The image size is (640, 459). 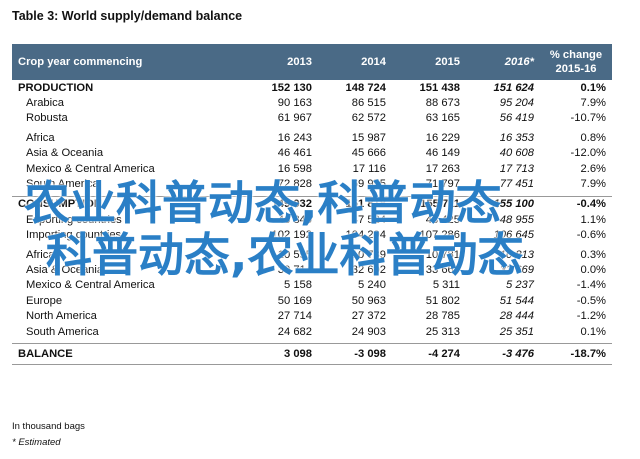 I want to click on header-year-2013: 2013, so click(x=281, y=62).